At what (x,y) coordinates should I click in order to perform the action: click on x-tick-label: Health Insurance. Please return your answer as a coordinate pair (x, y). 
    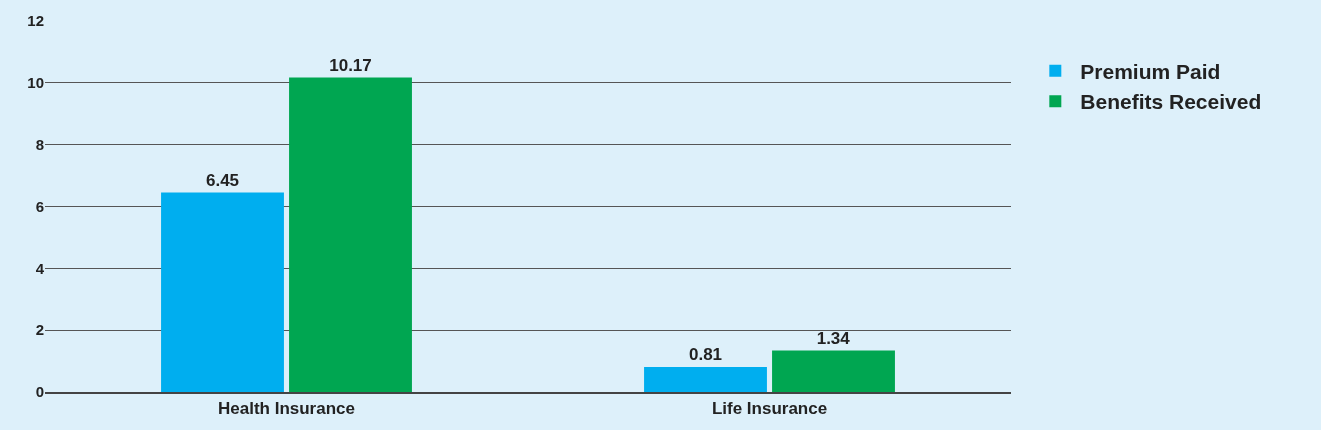
    Looking at the image, I should click on (286, 409).